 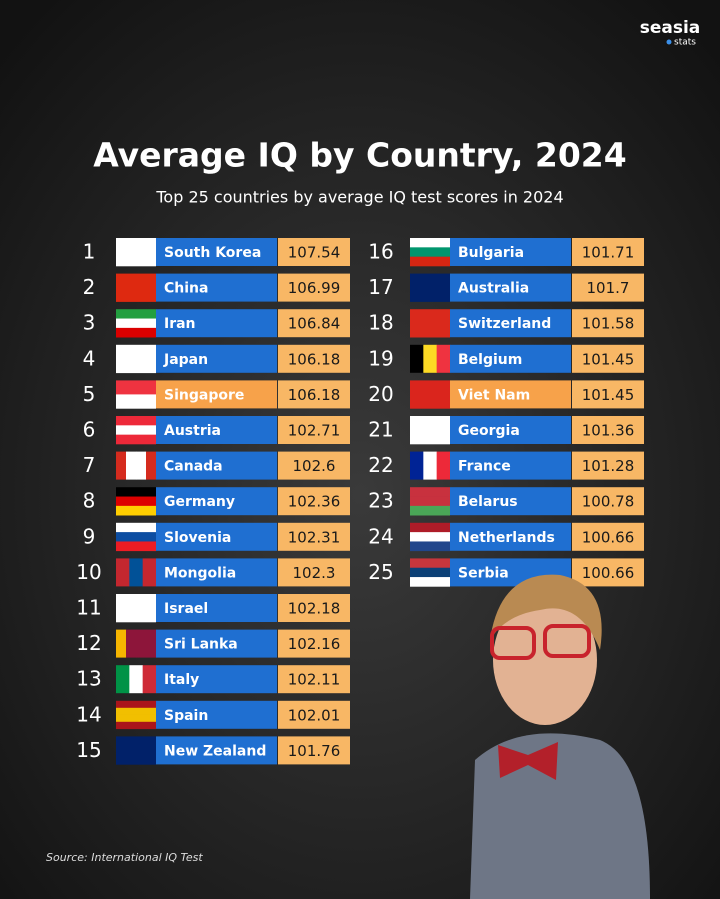 I want to click on rank: 22, so click(x=380, y=465).